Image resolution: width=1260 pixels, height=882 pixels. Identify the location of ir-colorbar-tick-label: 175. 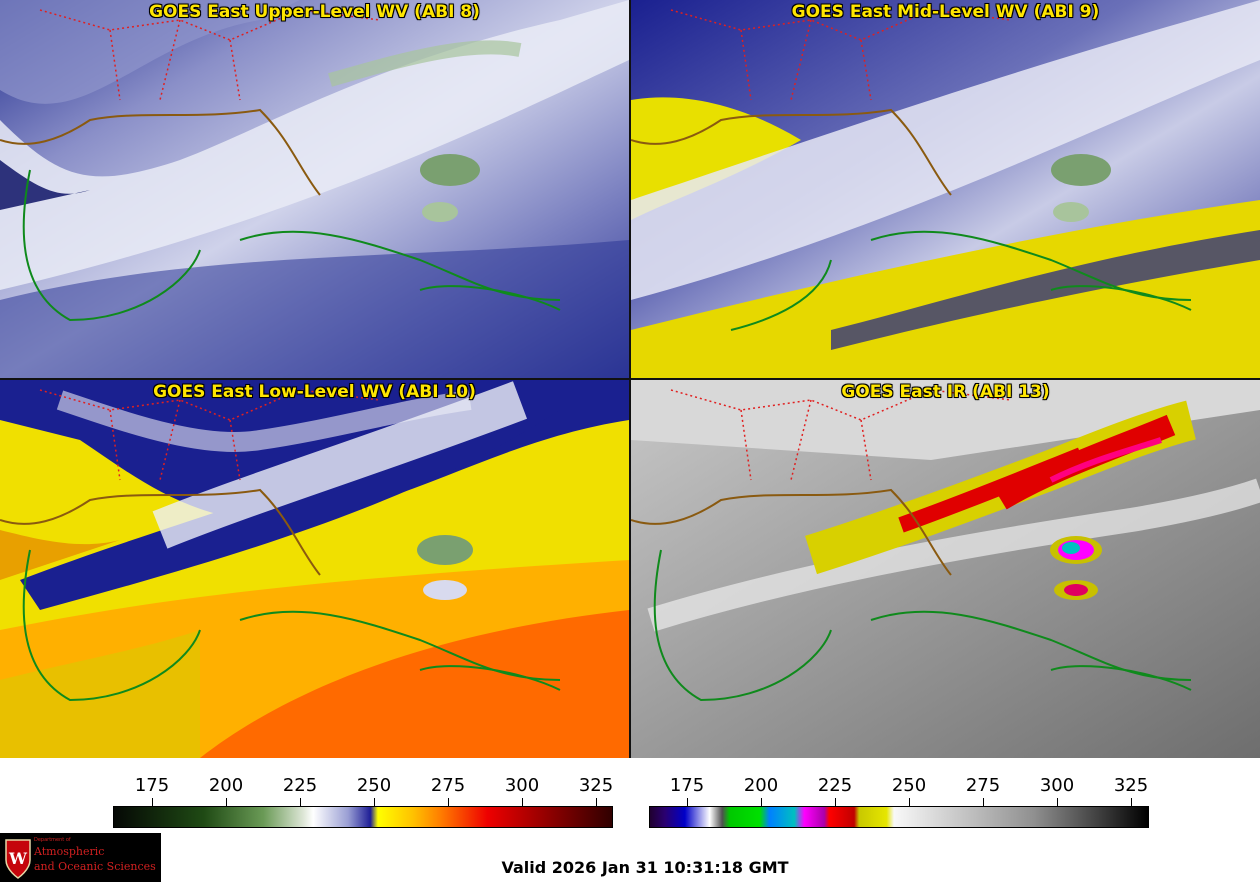
(687, 785).